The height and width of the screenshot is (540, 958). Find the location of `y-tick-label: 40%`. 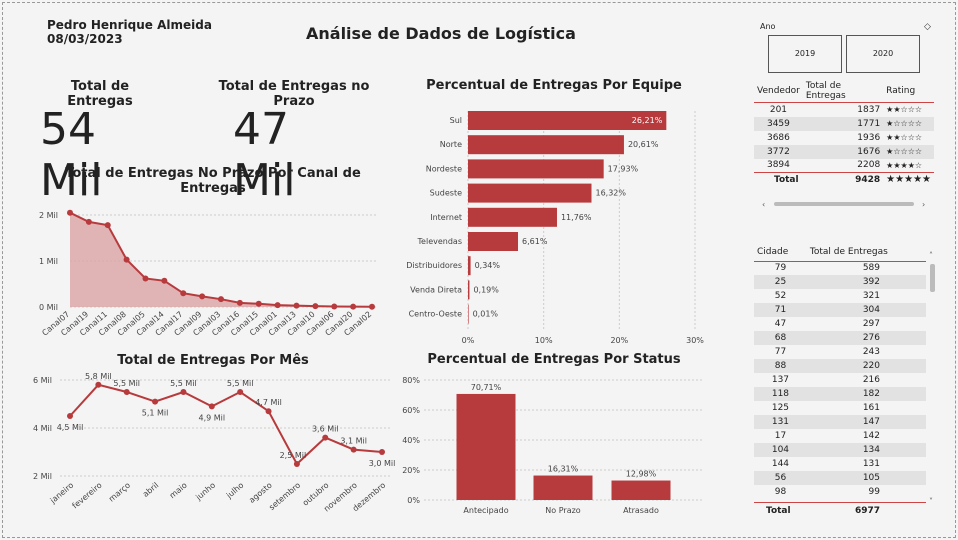

y-tick-label: 40% is located at coordinates (411, 440).